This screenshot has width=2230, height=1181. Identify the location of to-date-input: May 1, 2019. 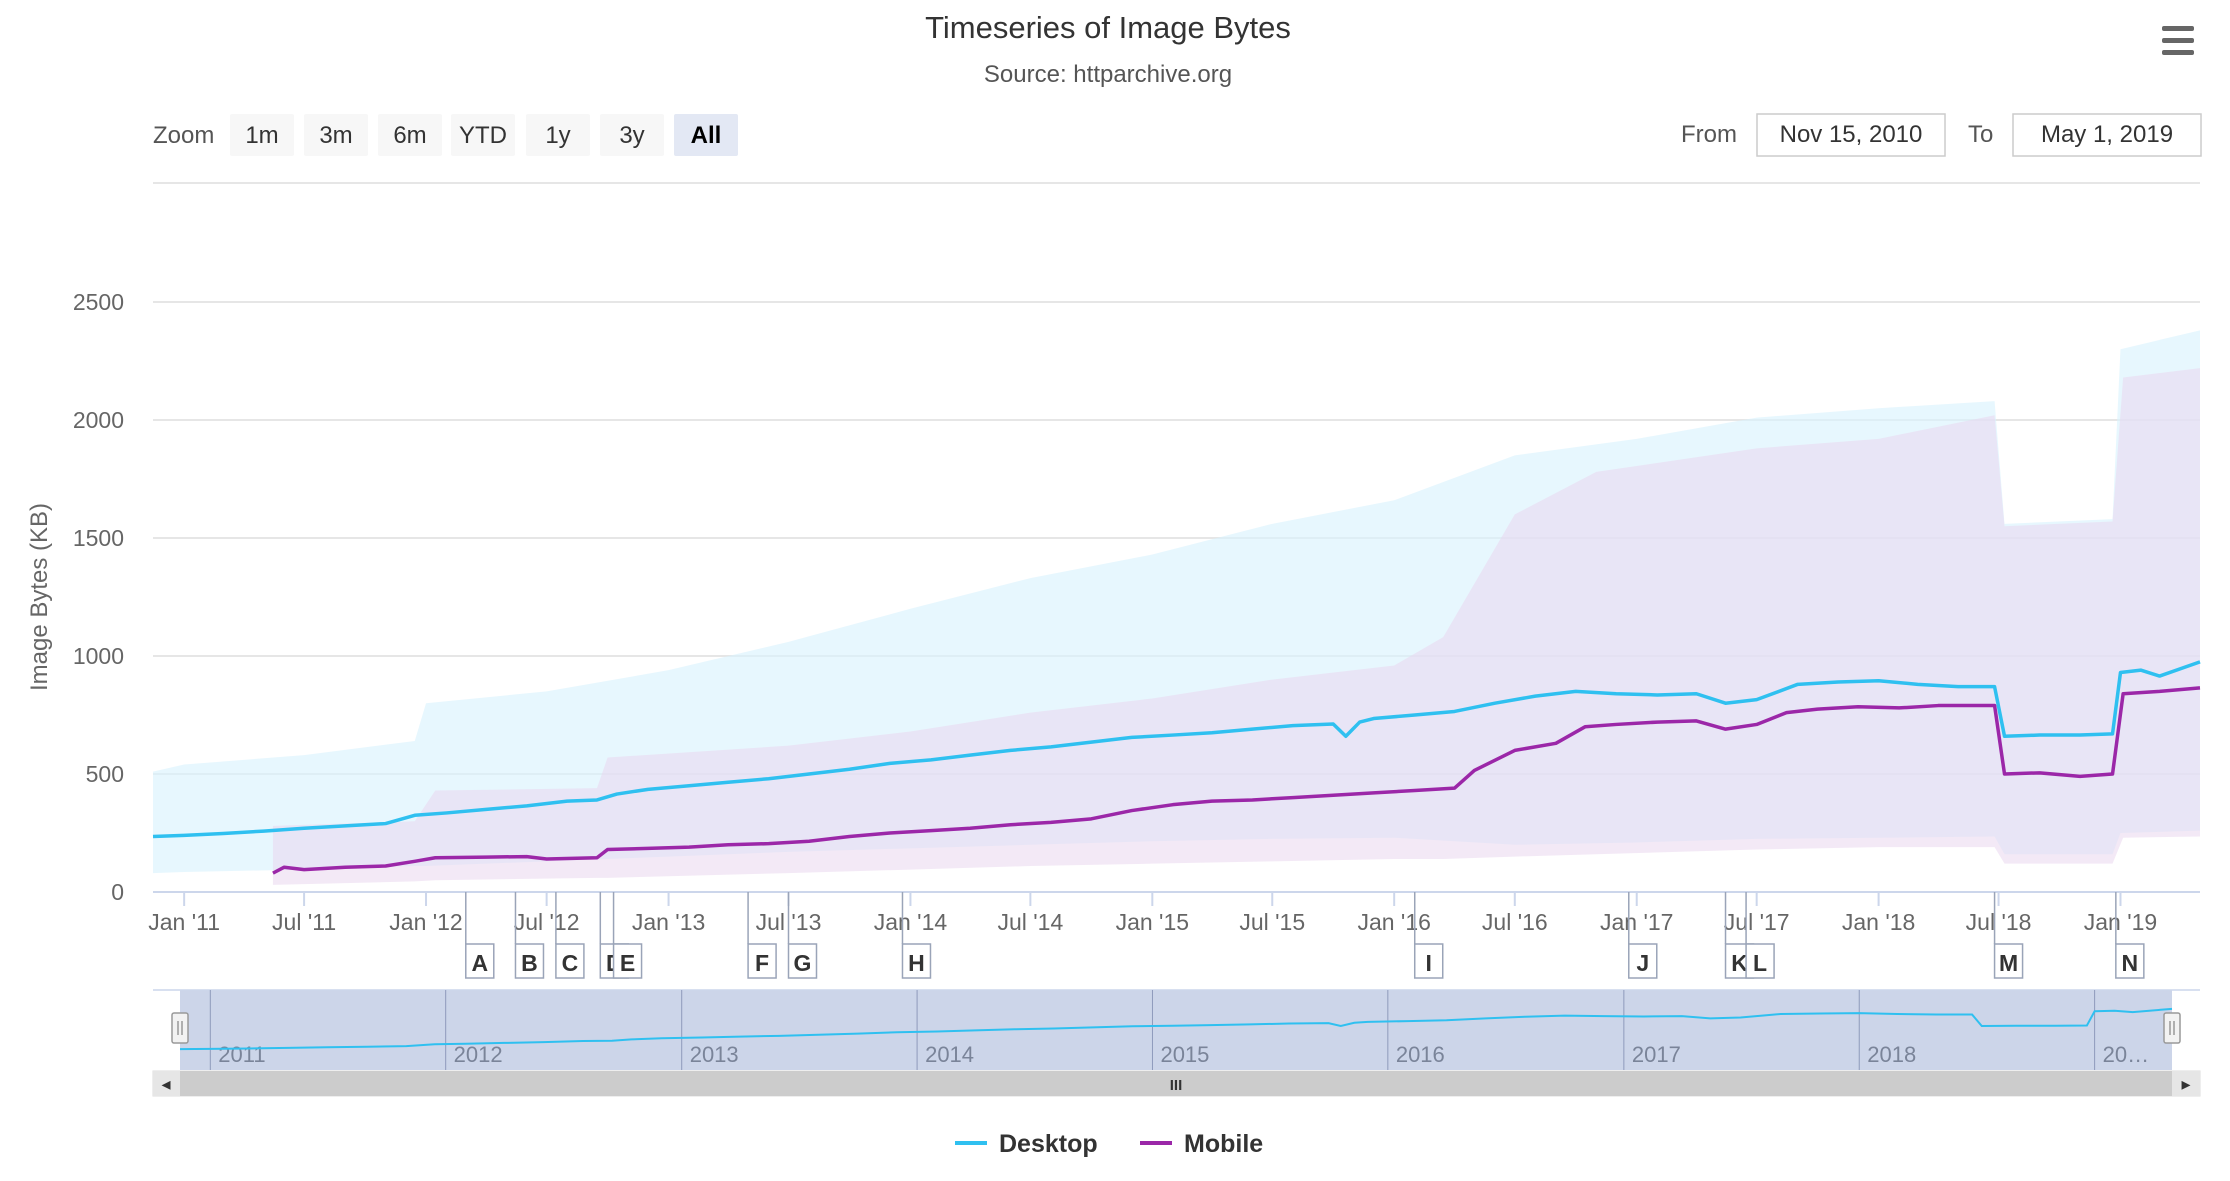
(2107, 135).